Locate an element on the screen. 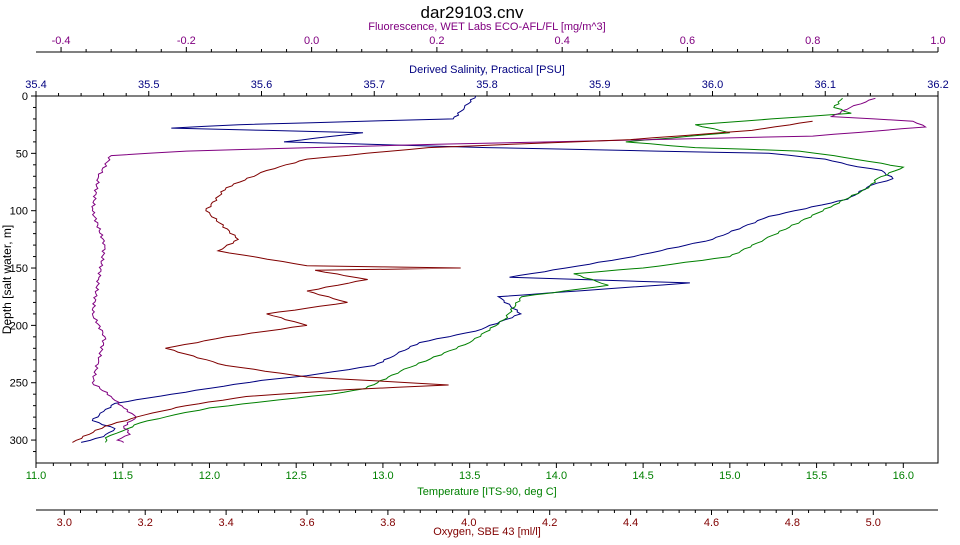 This screenshot has height=545, width=960. temperature-tick-label: 14.5 is located at coordinates (642, 476).